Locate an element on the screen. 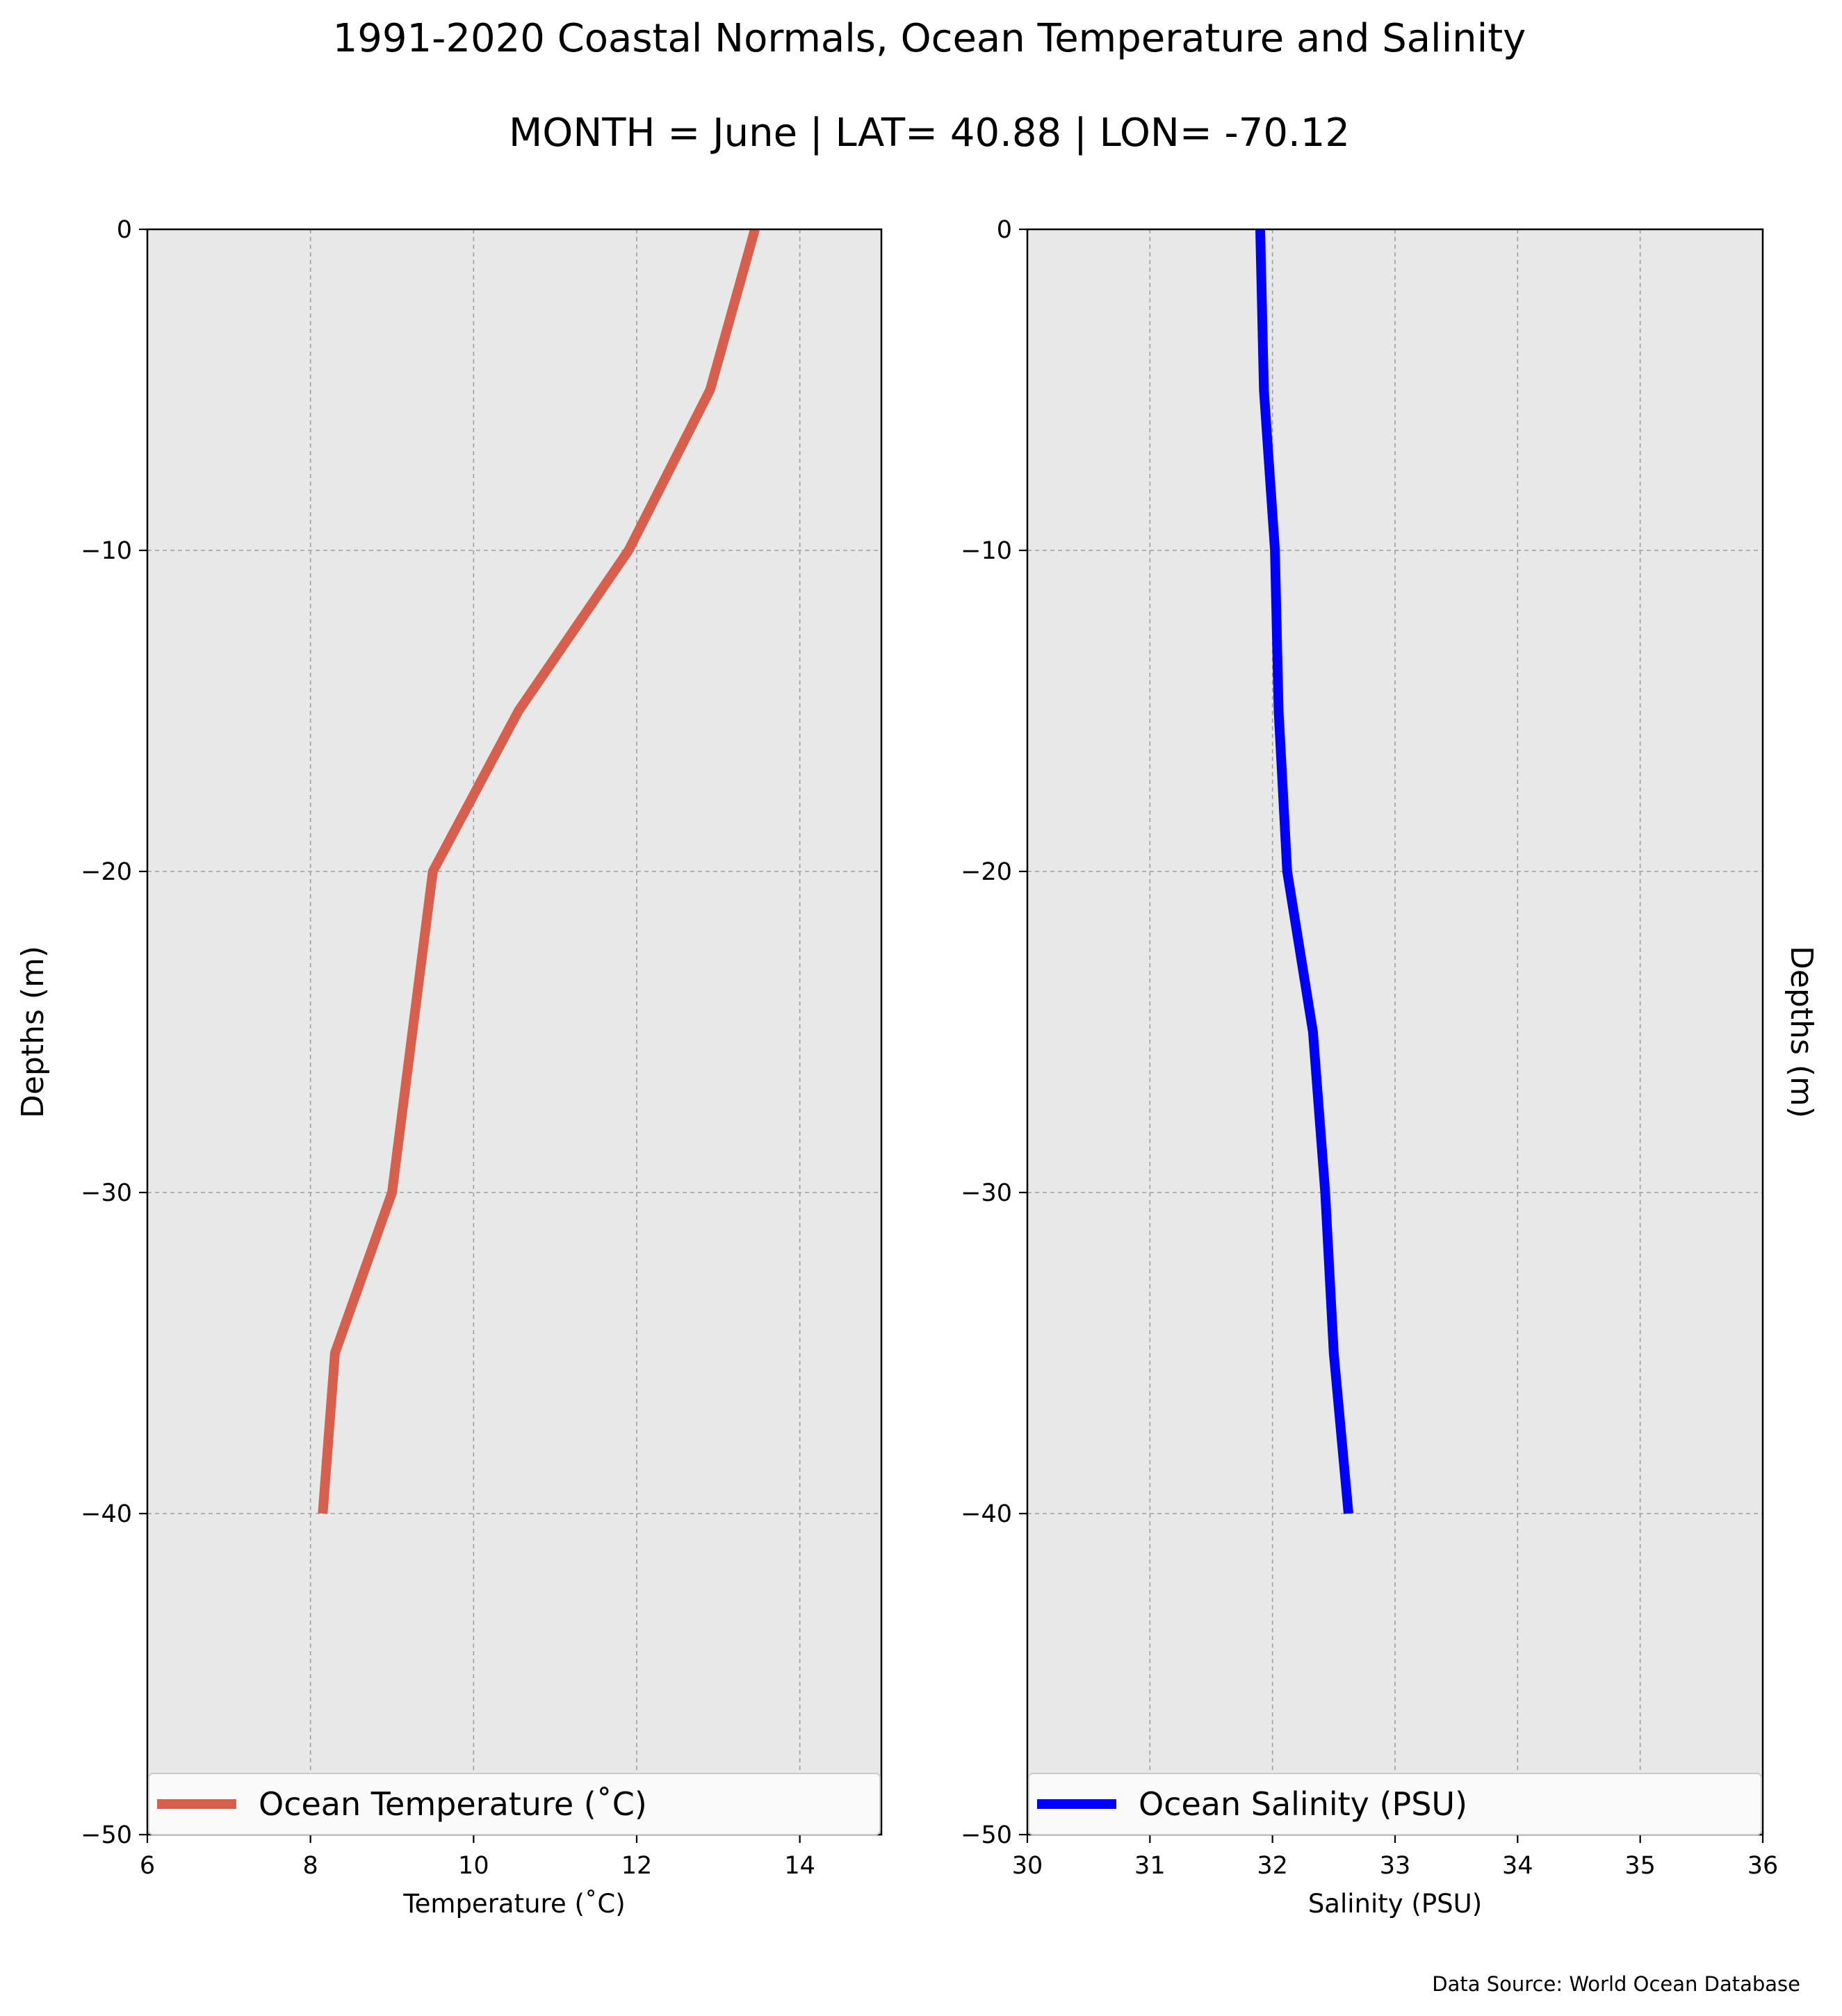 This screenshot has width=1842, height=2016. temperature-legend-label: Ocean Temperature (˚C) is located at coordinates (453, 1804).